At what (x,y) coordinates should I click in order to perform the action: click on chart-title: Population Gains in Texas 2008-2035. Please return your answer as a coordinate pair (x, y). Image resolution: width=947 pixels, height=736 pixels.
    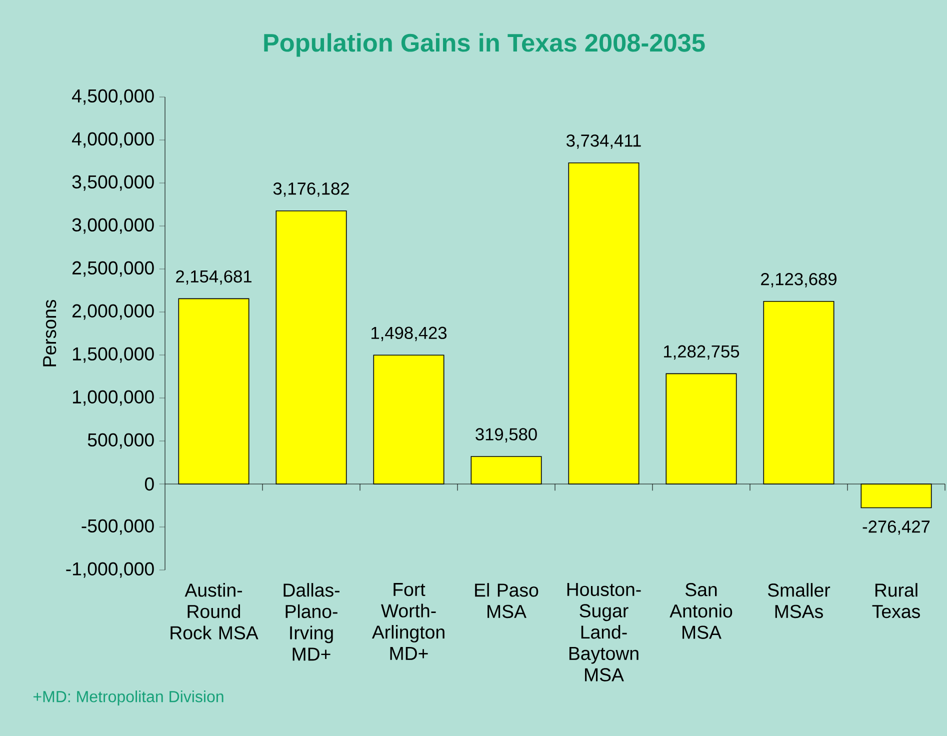
    Looking at the image, I should click on (484, 45).